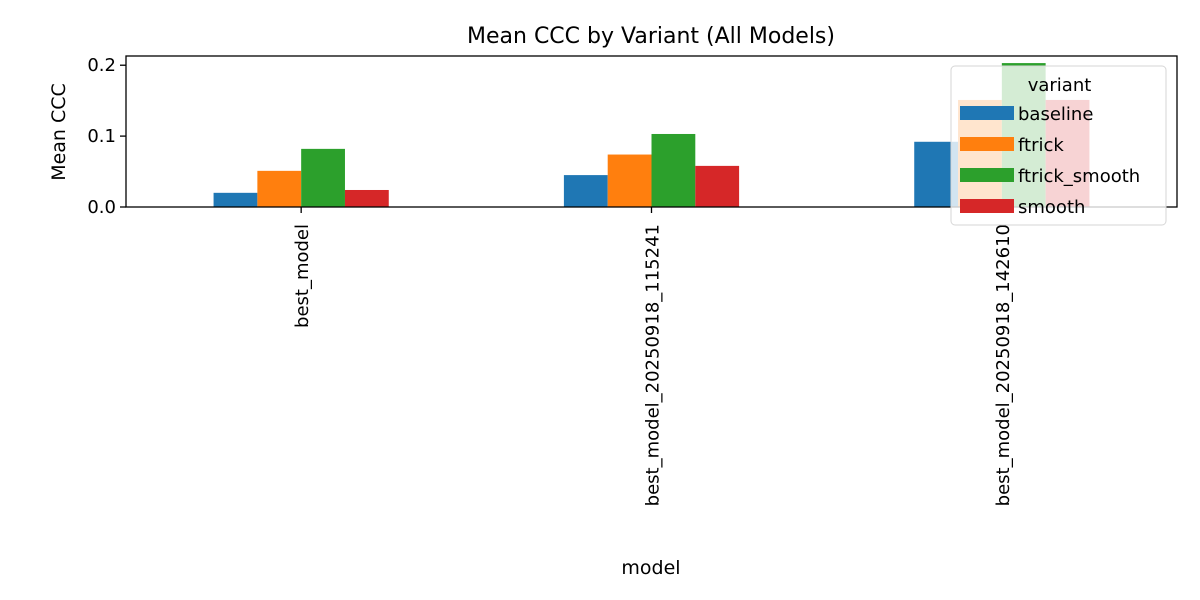 The image size is (1200, 600). I want to click on x-axis-label: model, so click(650, 568).